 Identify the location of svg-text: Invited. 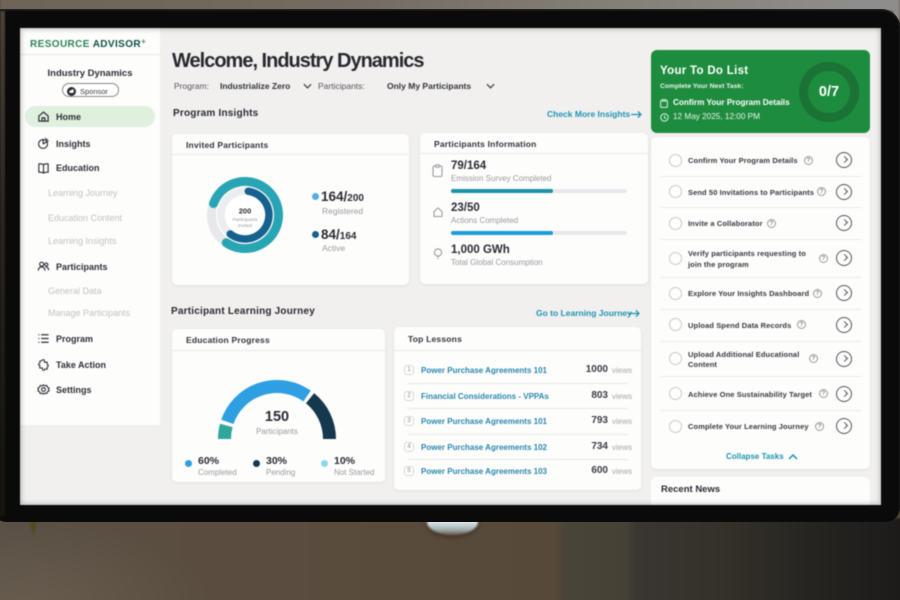
(244, 226).